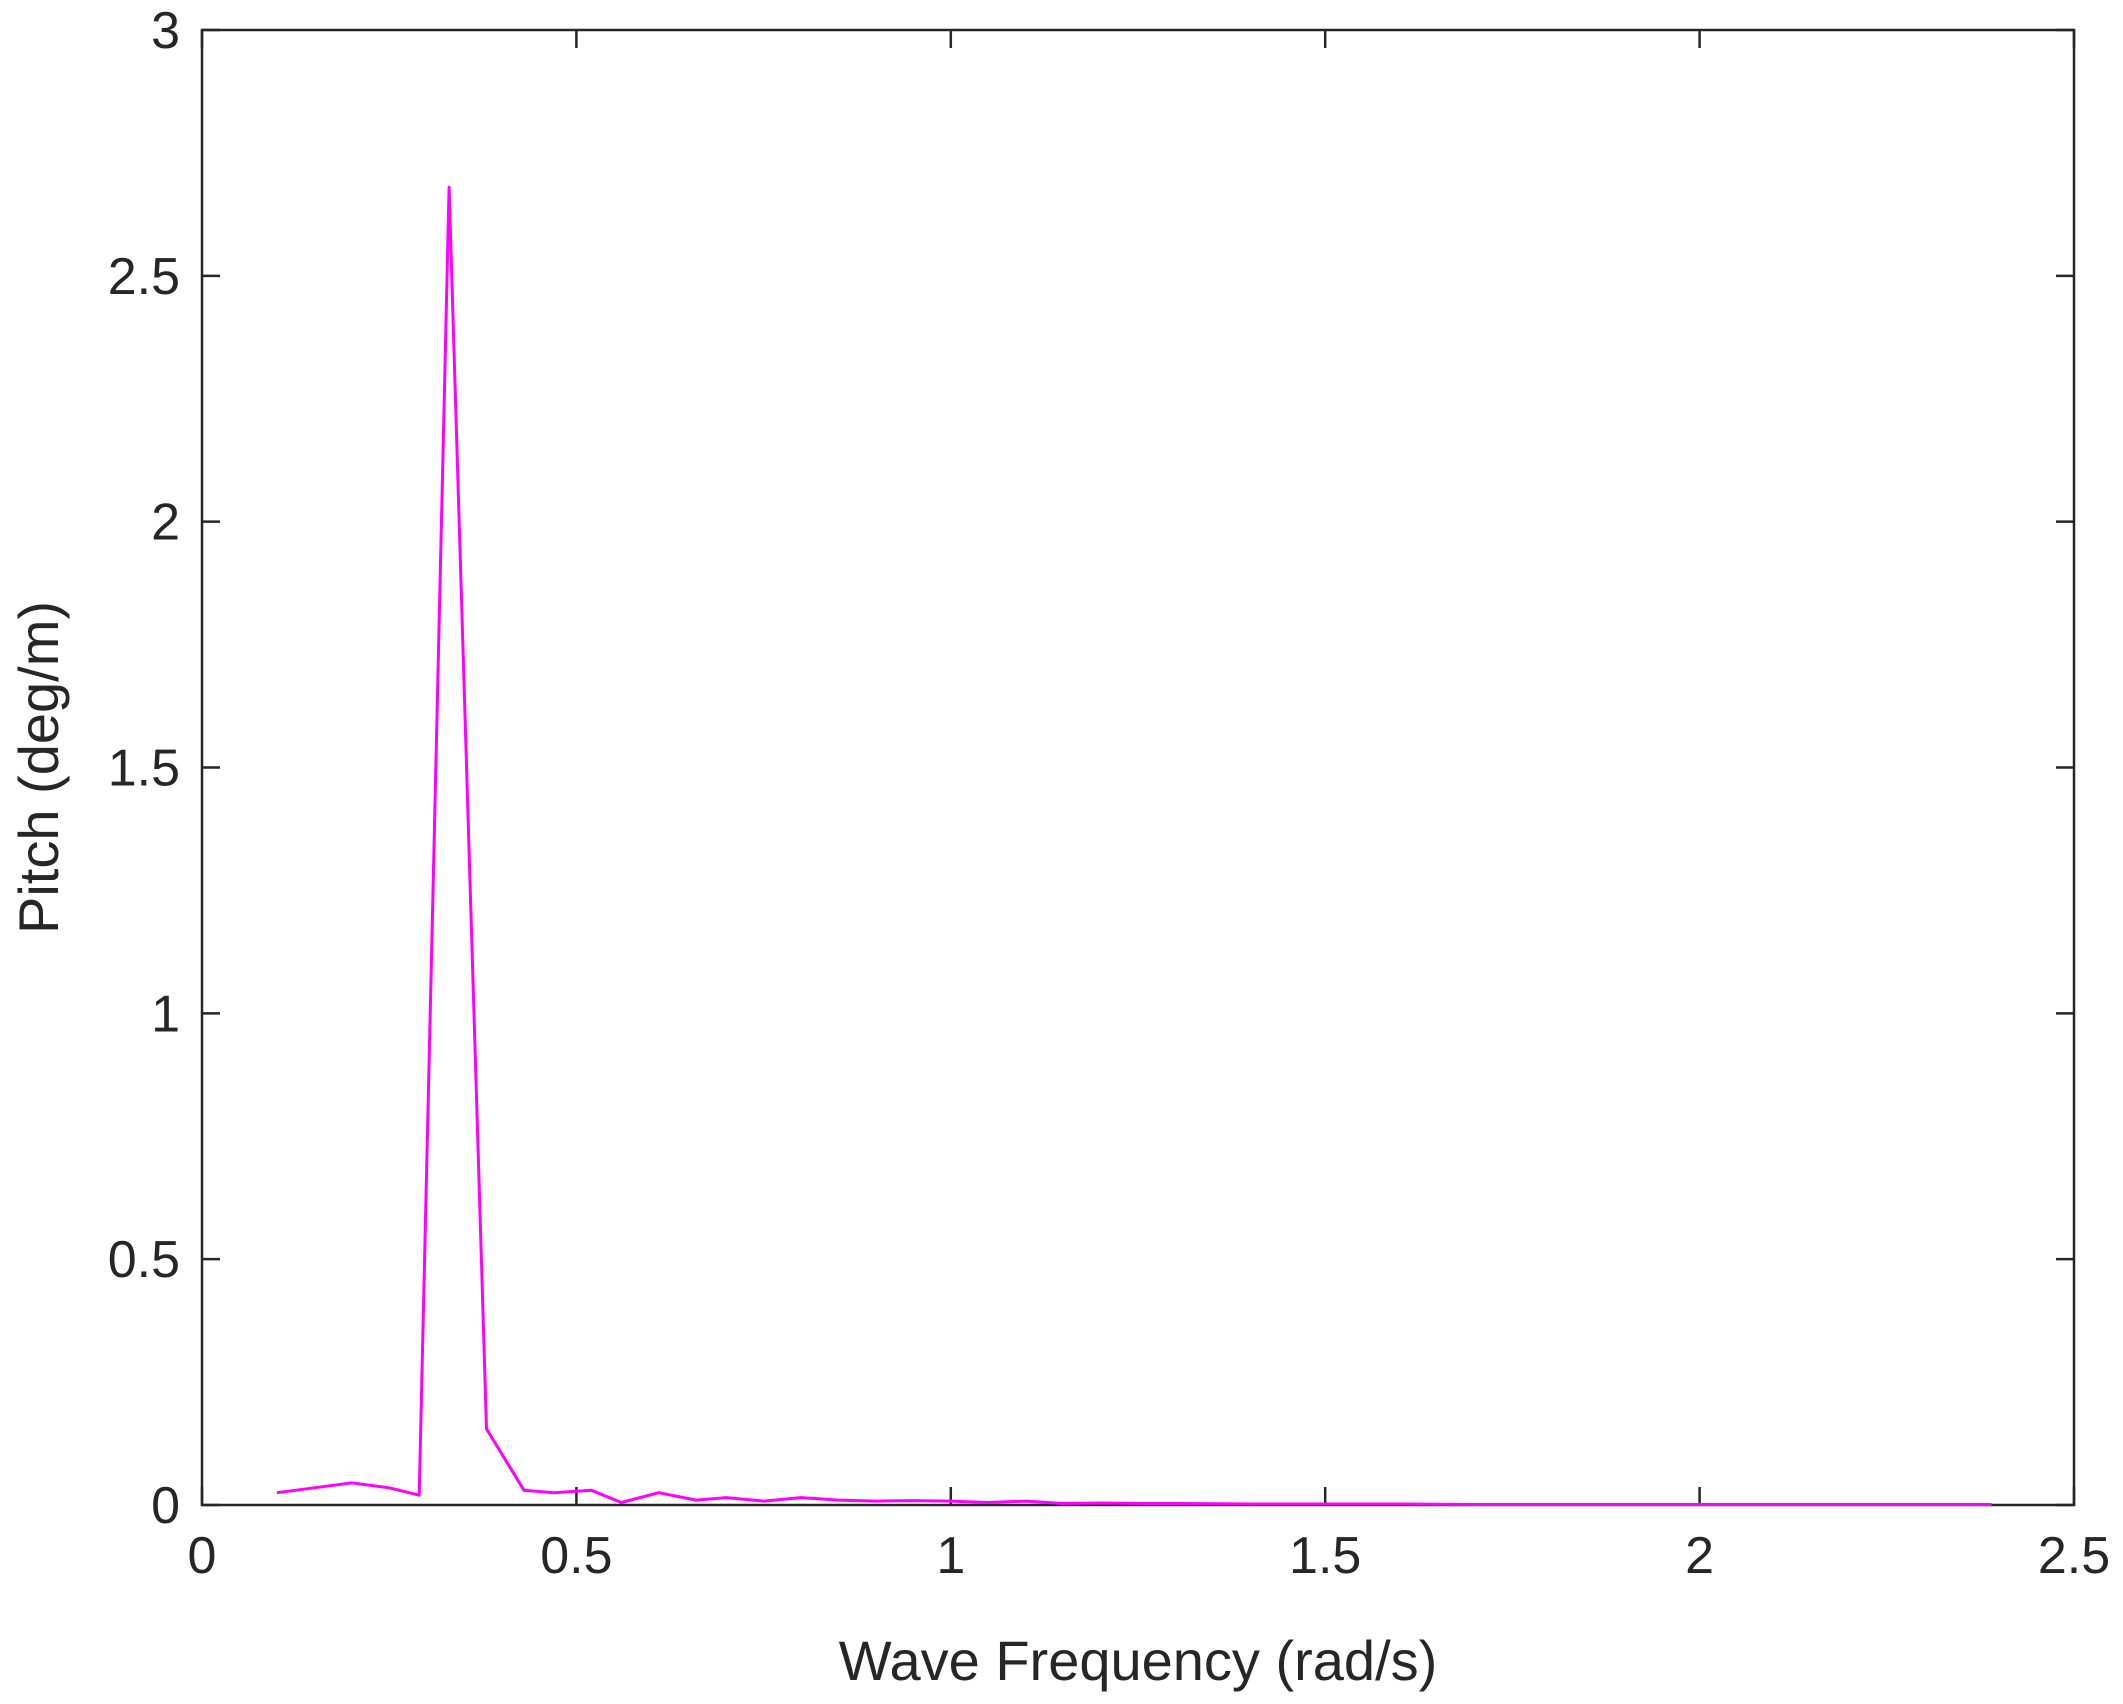 Image resolution: width=2123 pixels, height=1704 pixels. I want to click on y-tick-label: 1, so click(165, 1014).